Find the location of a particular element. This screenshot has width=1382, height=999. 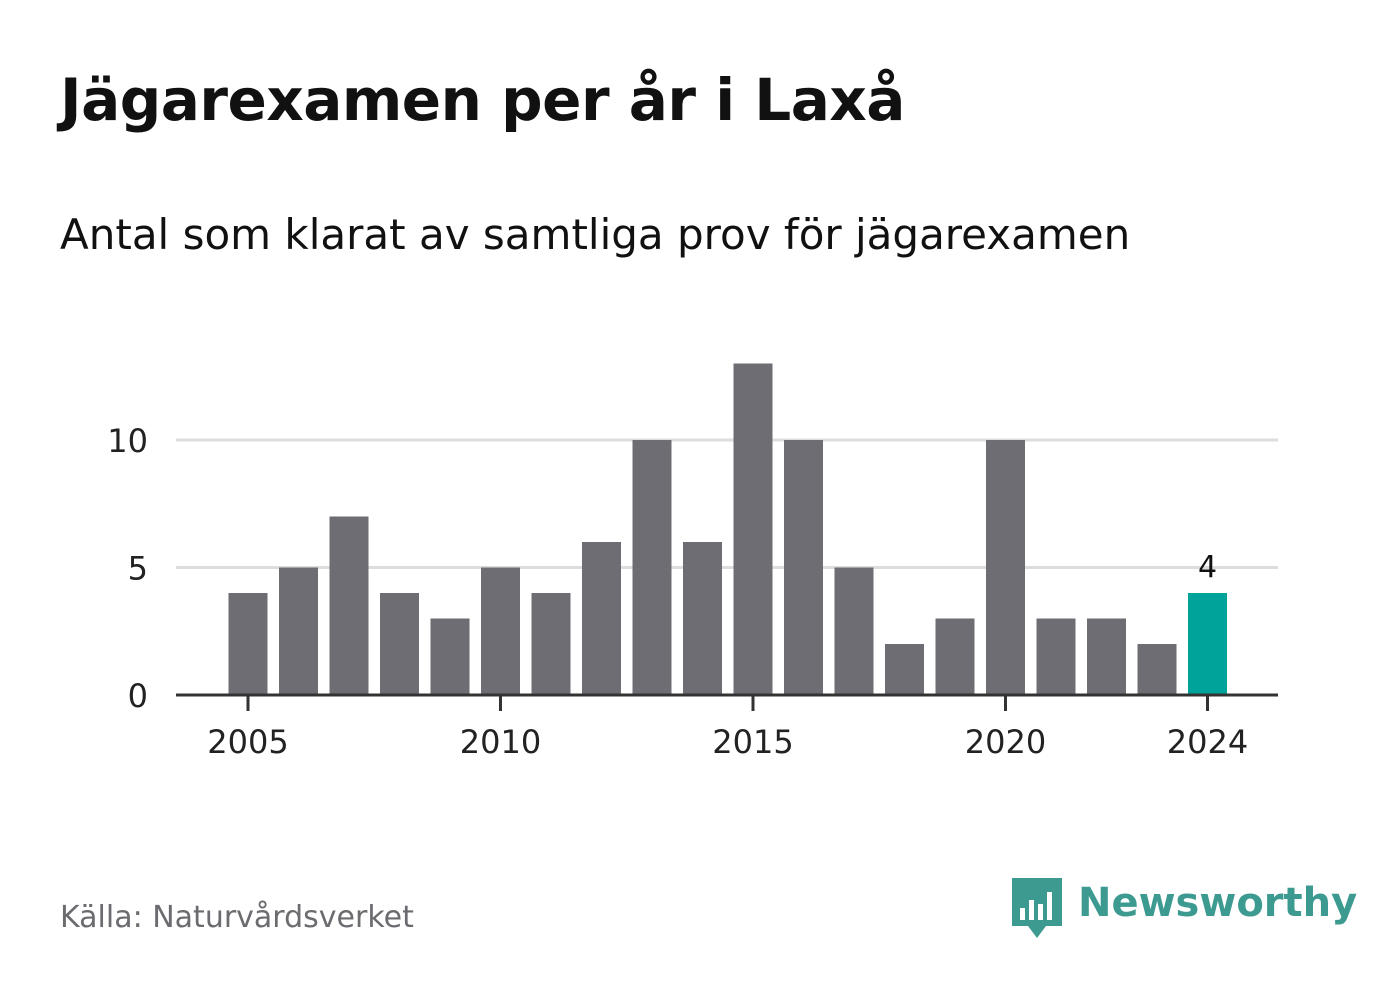

data-label: 4 is located at coordinates (1207, 567).